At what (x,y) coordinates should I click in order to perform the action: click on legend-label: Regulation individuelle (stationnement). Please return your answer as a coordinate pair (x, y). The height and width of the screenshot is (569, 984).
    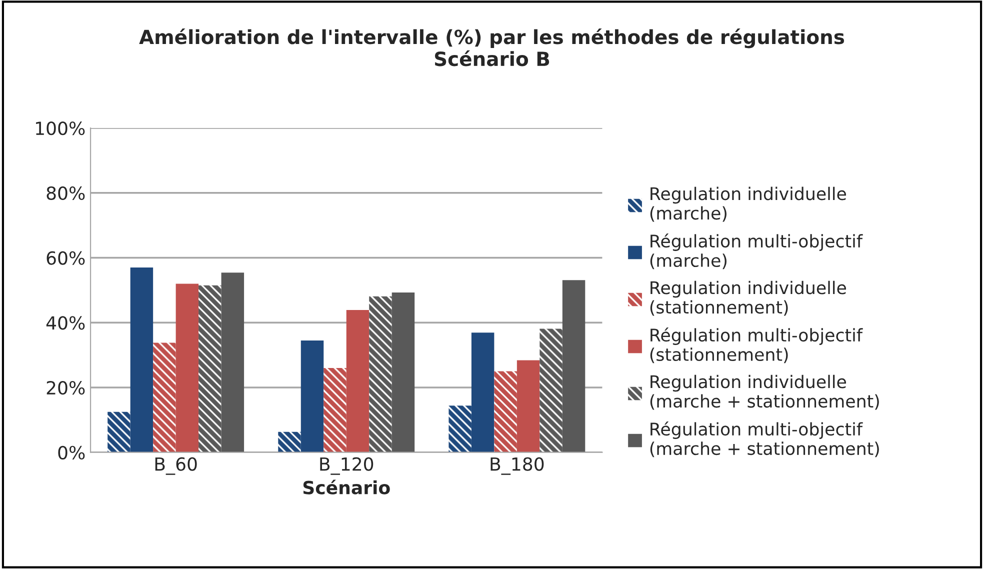
    Looking at the image, I should click on (748, 298).